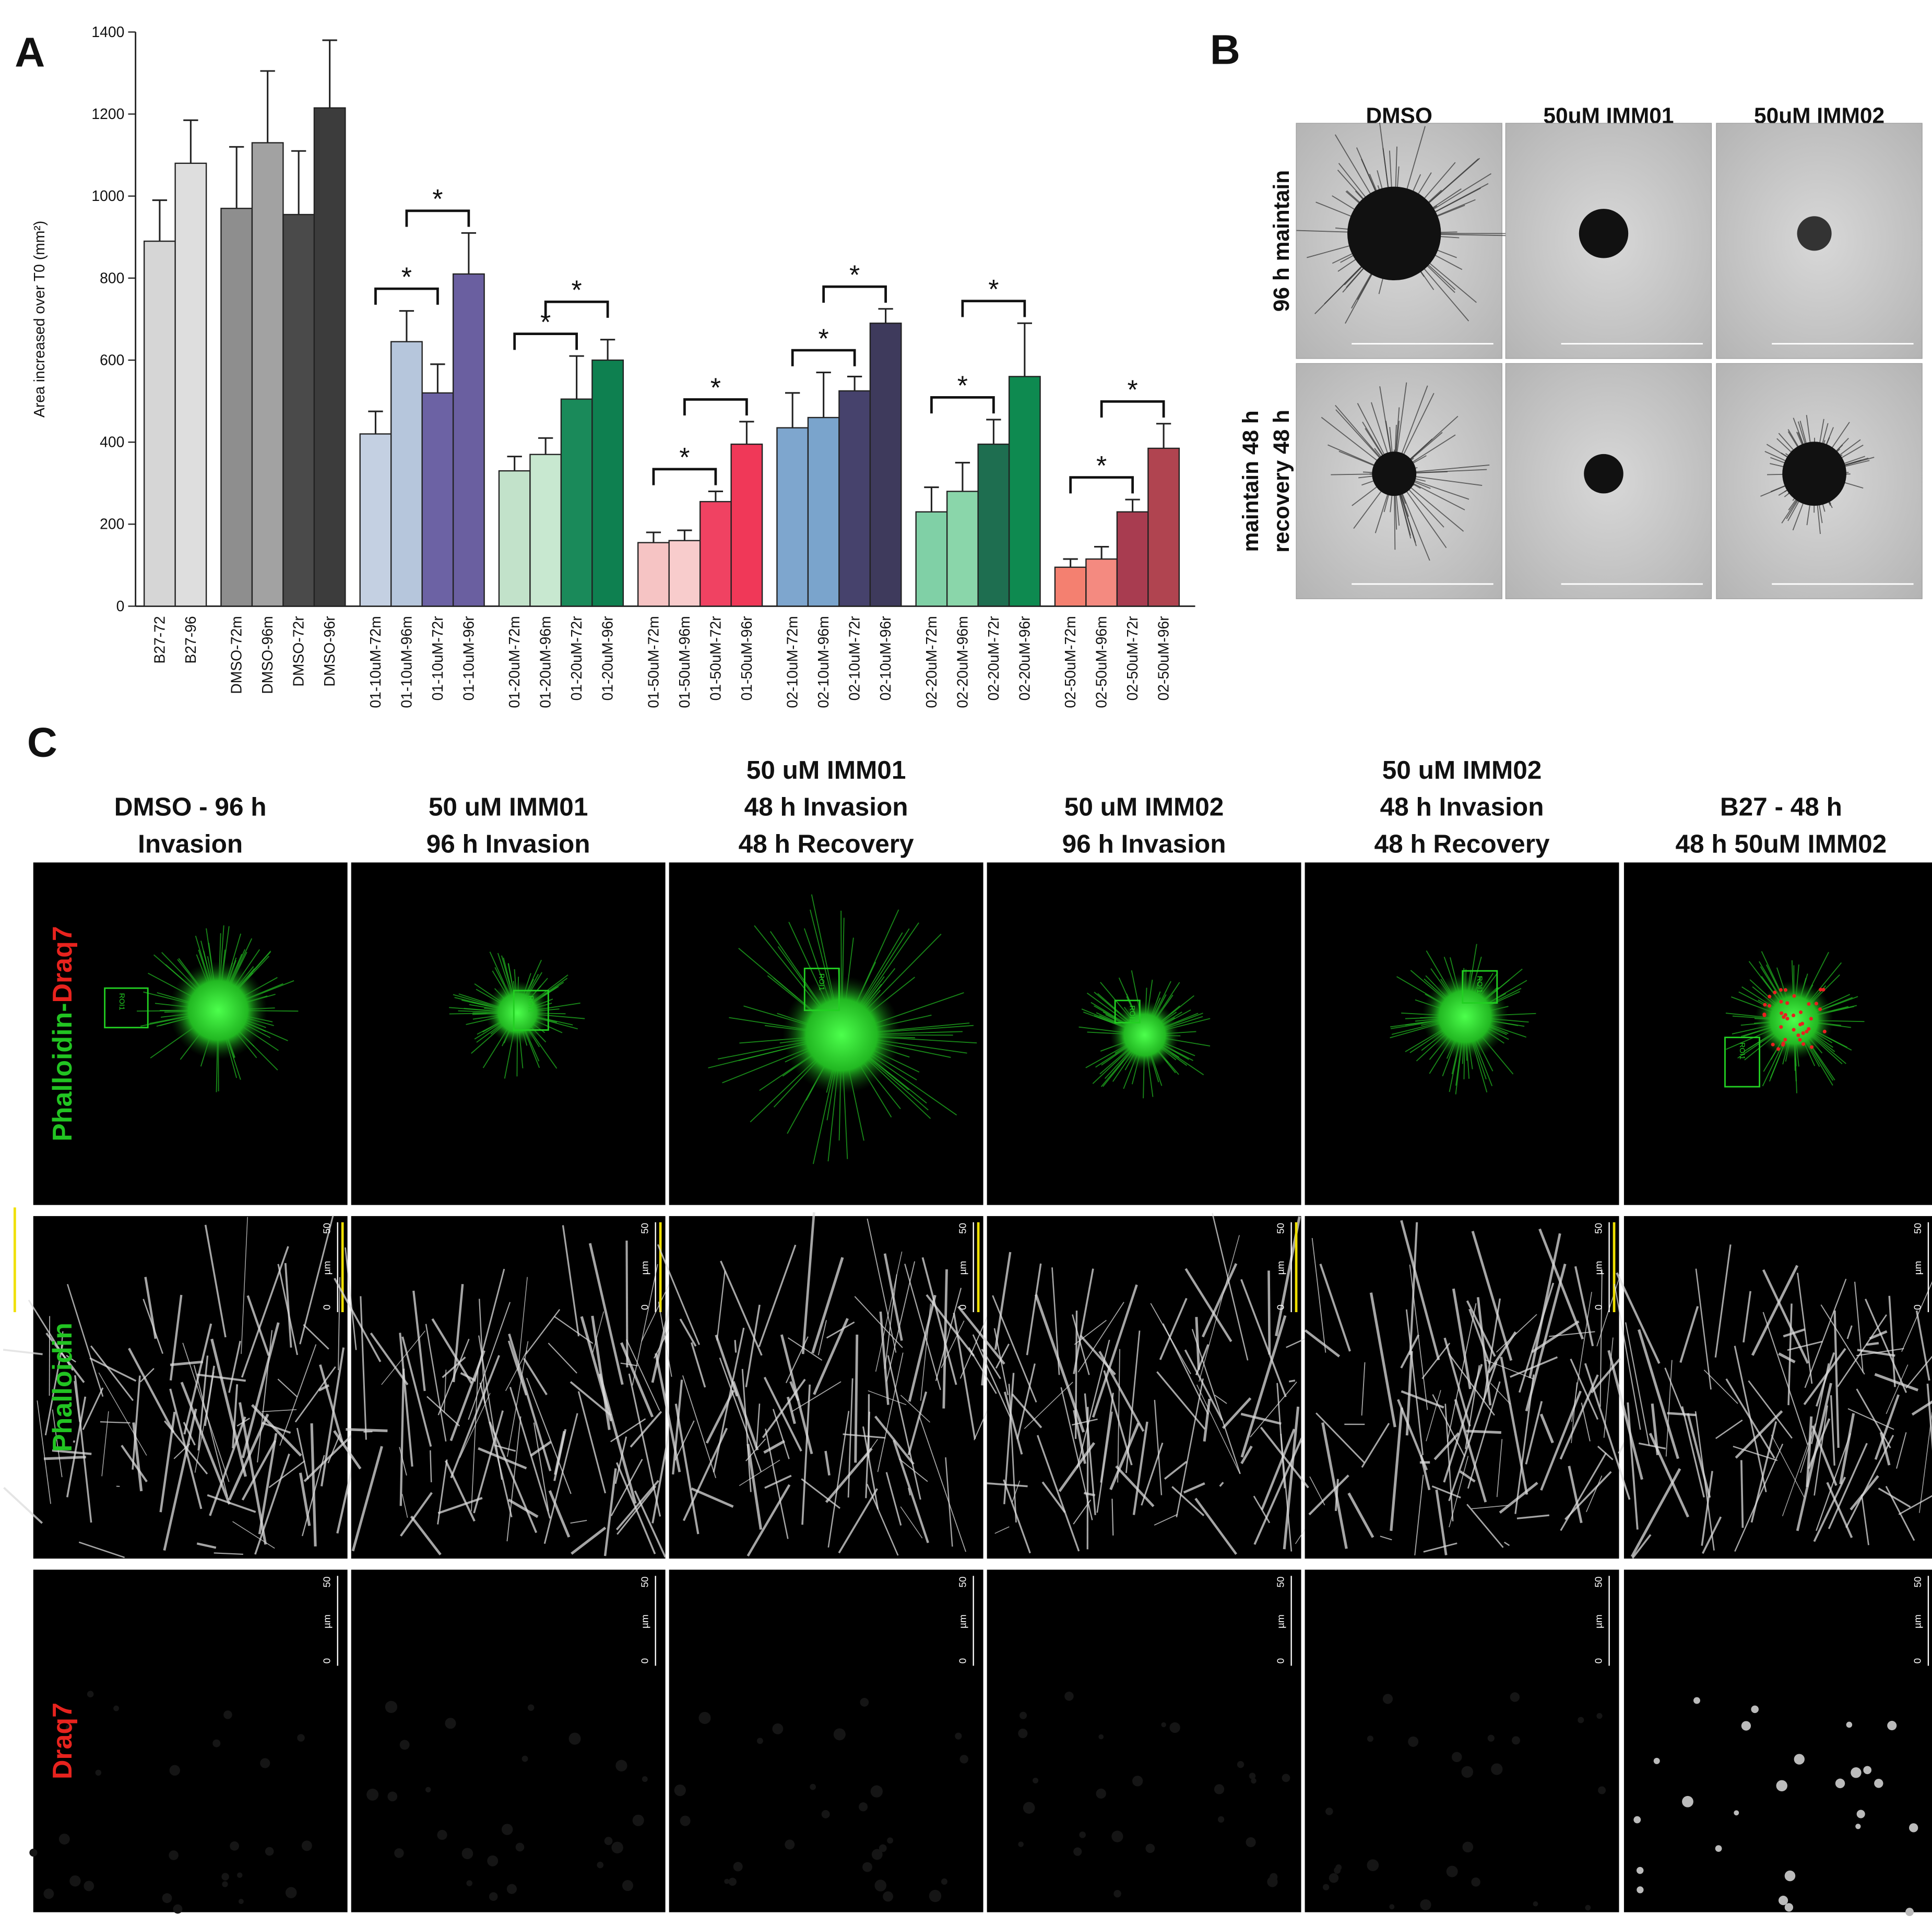 Image resolution: width=1932 pixels, height=1927 pixels. I want to click on roi-label: ROI1, so click(1479, 984).